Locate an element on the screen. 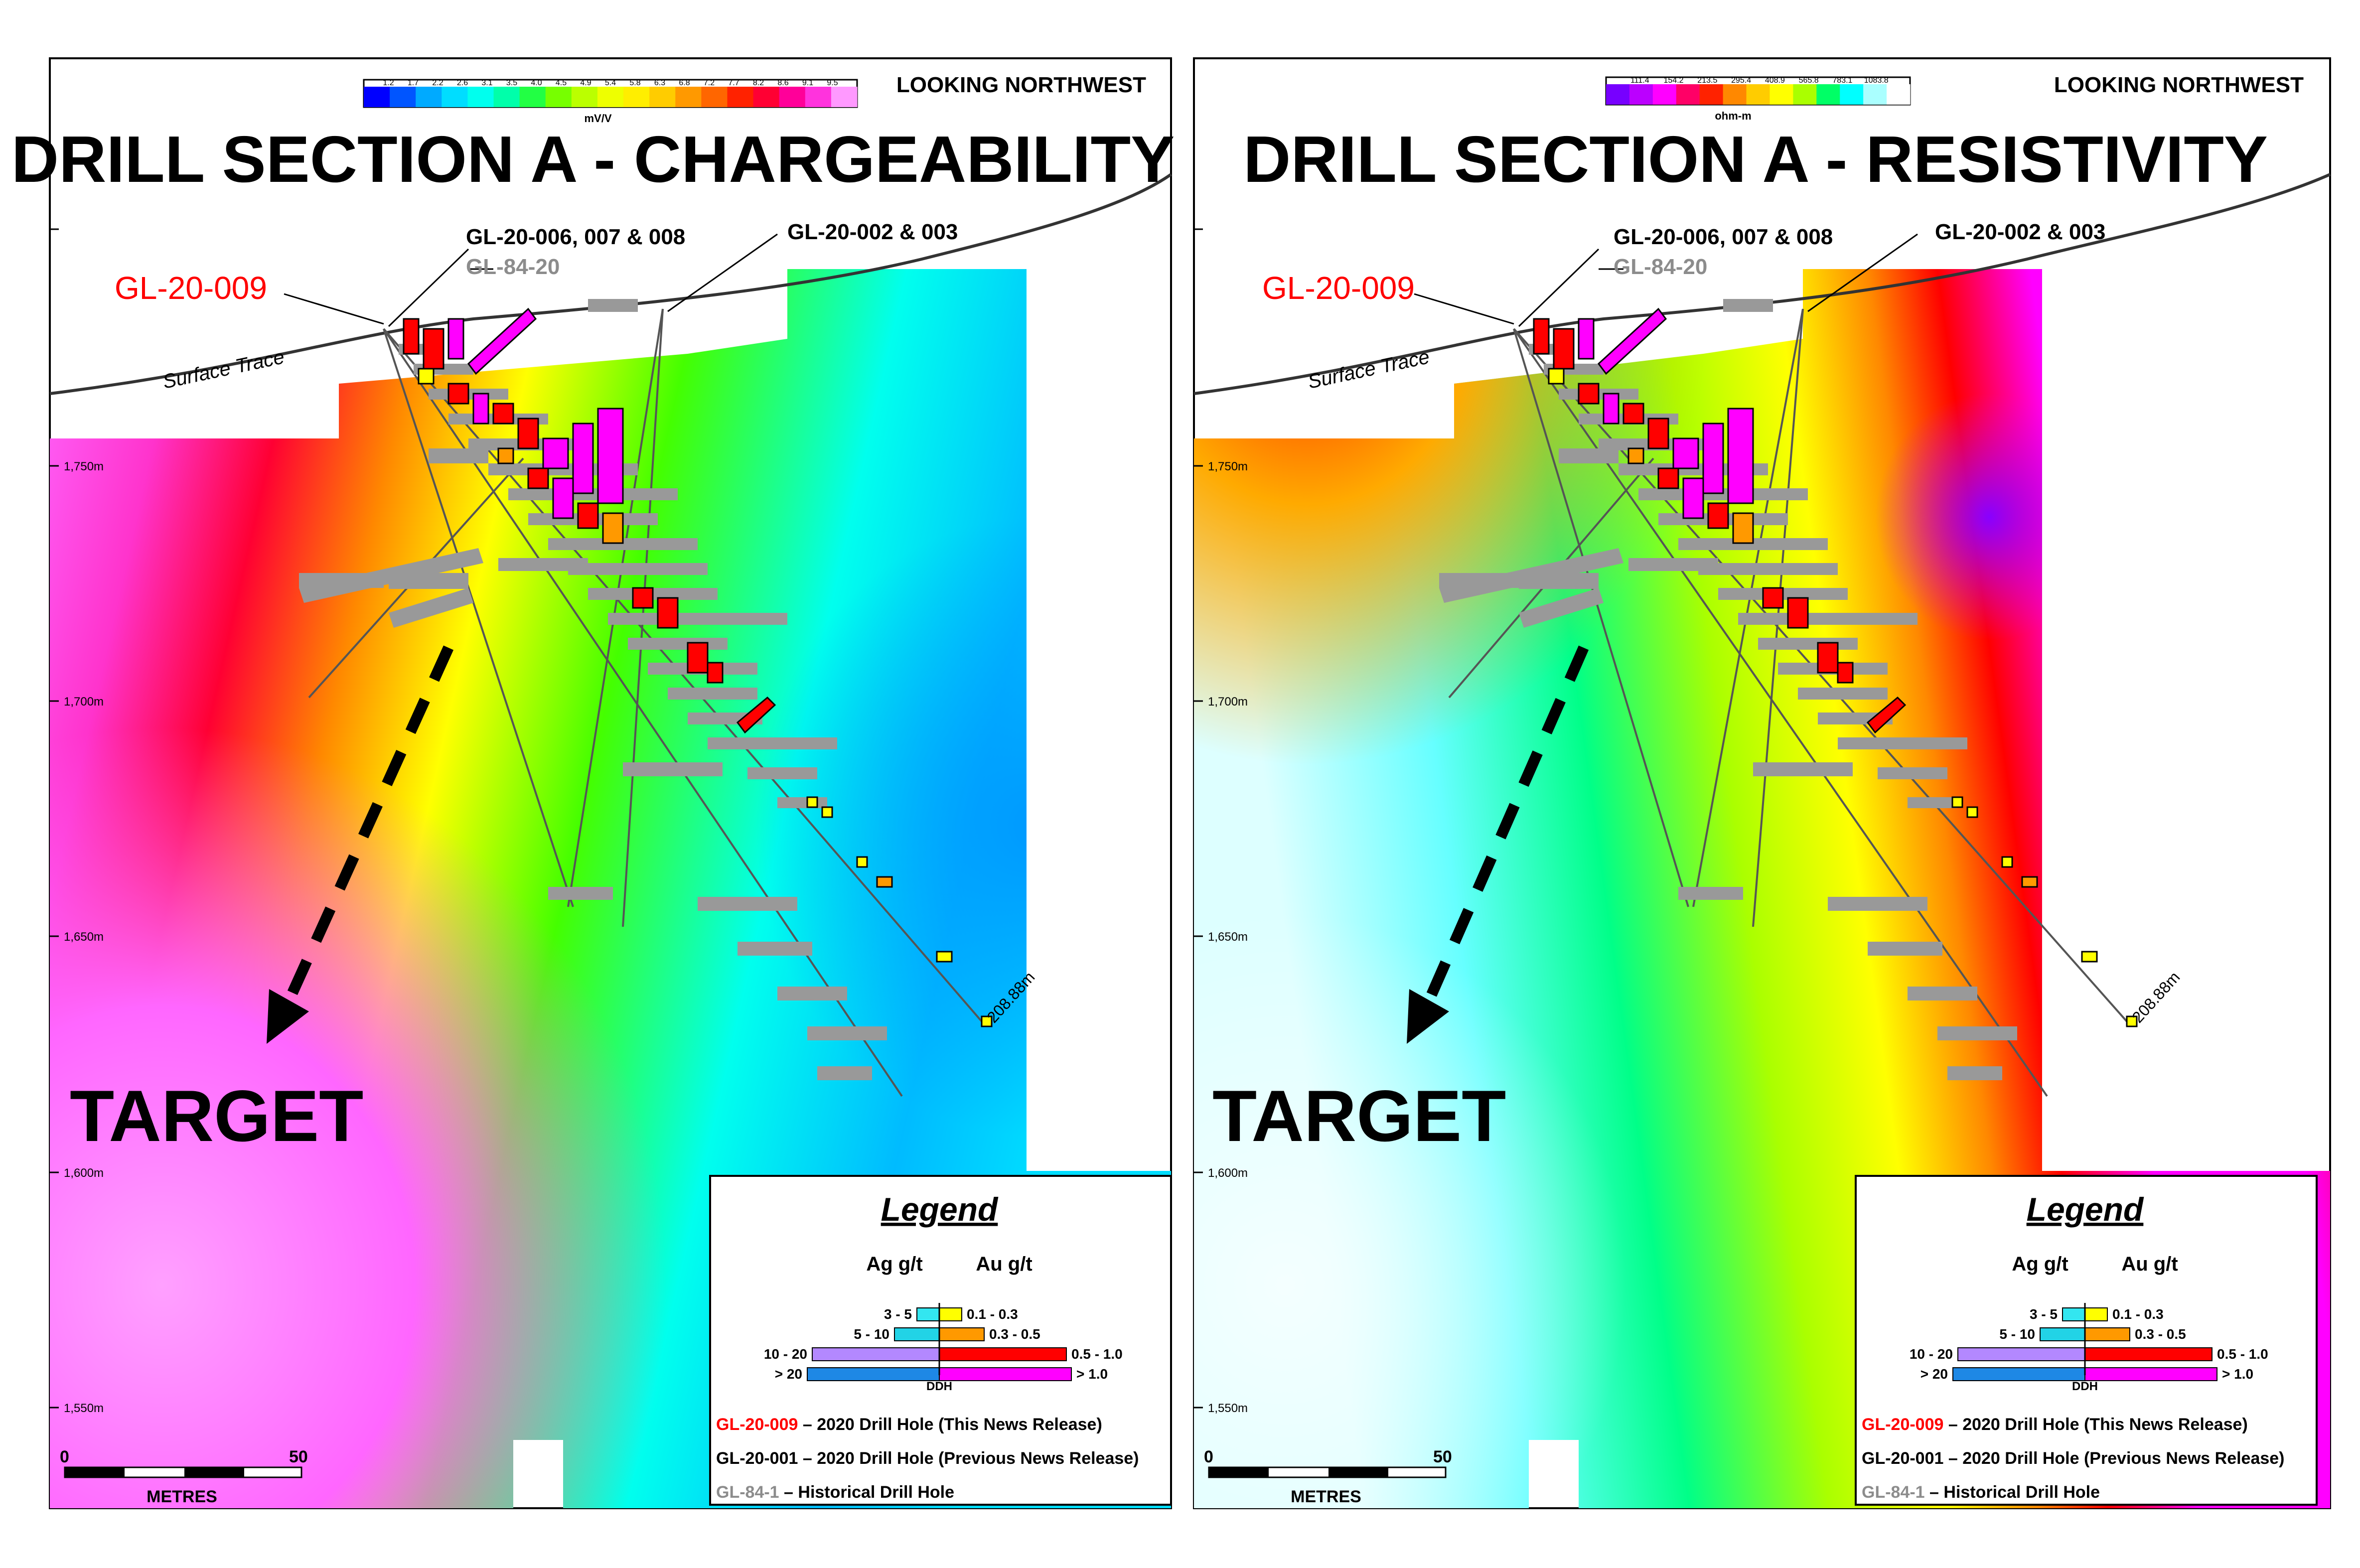 This screenshot has width=2360, height=1568. colorbar-tick-label: 4.0 is located at coordinates (536, 83).